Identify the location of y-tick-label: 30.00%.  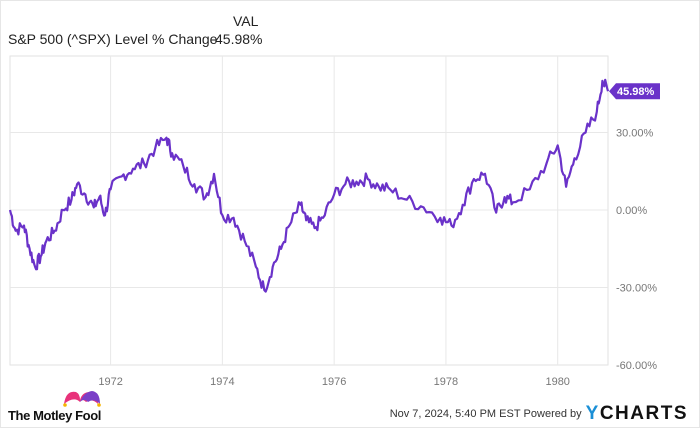
(635, 134).